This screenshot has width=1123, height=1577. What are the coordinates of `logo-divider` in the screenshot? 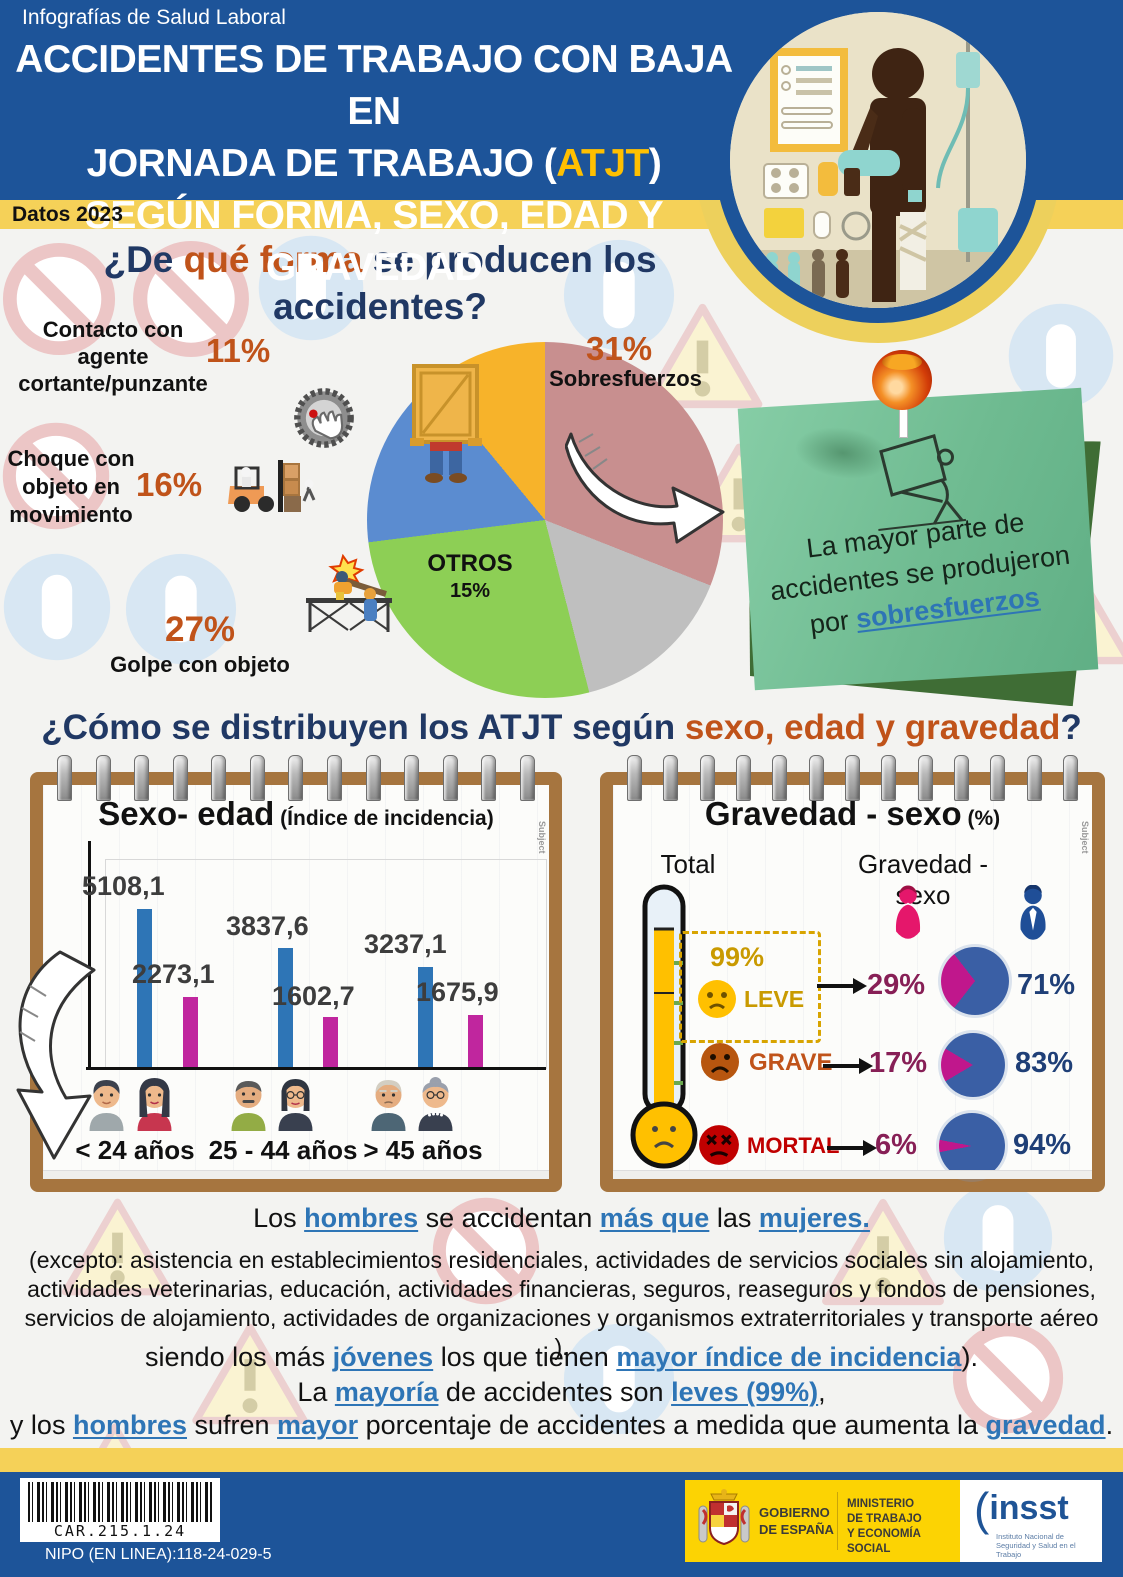 It's located at (837, 1521).